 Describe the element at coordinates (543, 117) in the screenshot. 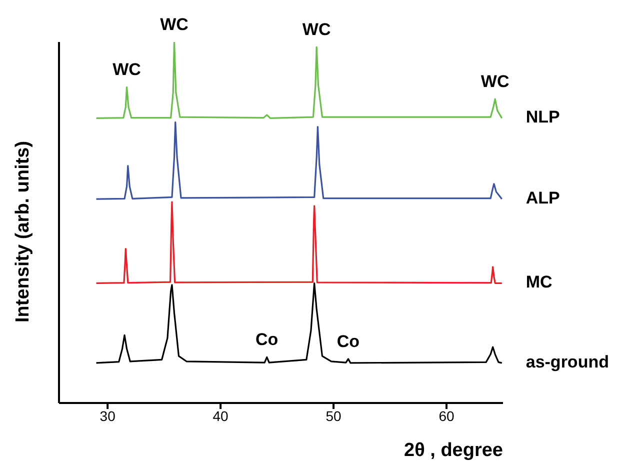

I see `series-label: NLP` at that location.